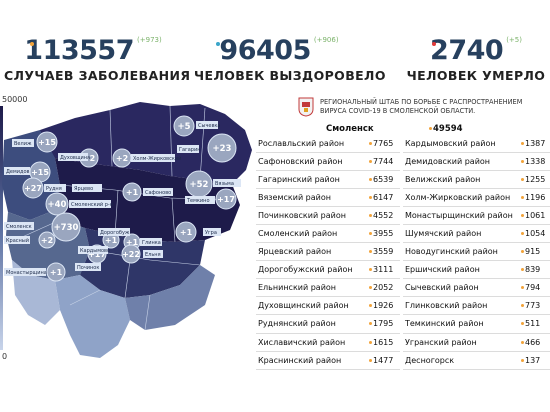  What do you see at coordinates (328, 180) in the screenshot?
I see `district-row: Гагаринский район 6539` at bounding box center [328, 180].